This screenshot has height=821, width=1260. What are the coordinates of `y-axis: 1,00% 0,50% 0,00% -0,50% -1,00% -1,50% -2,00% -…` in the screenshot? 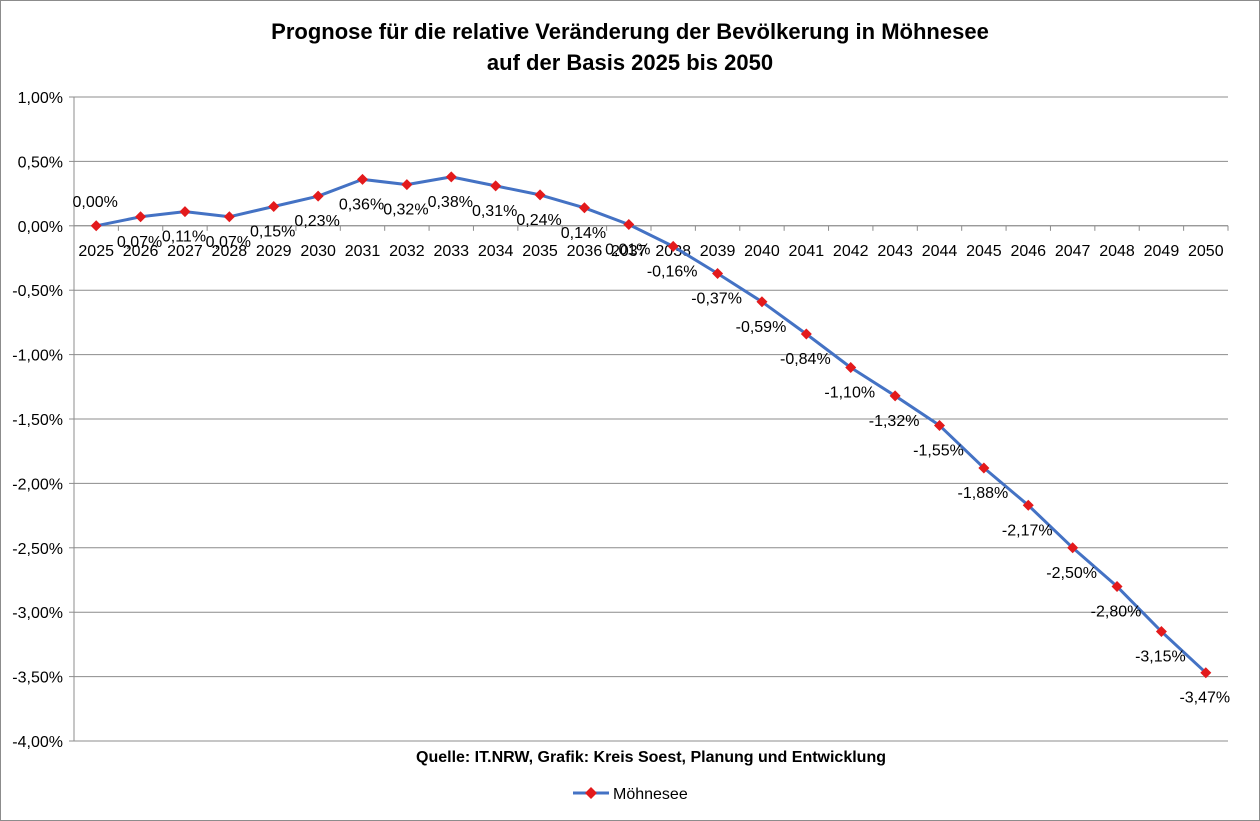 It's located at (43, 420).